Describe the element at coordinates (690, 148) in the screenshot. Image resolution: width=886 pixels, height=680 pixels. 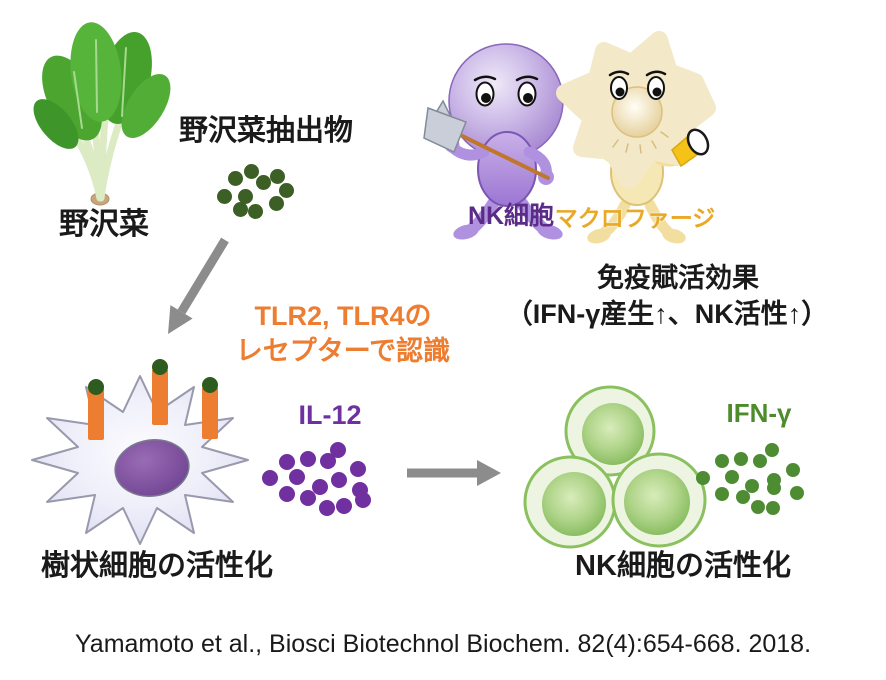
I see `megaphone-icon` at that location.